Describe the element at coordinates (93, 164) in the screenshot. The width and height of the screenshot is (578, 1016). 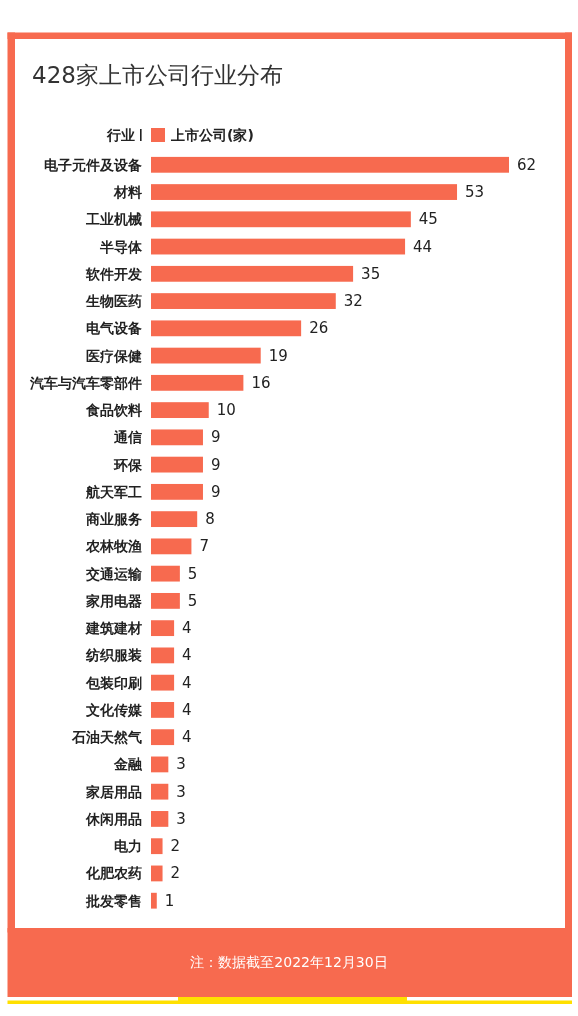
I see `y-tick-label: 电子元件及设备` at that location.